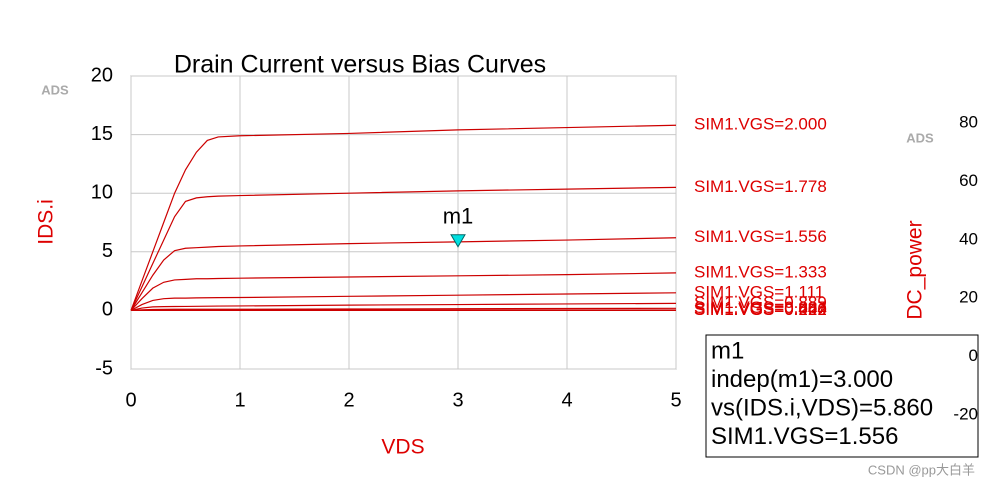  What do you see at coordinates (675, 400) in the screenshot?
I see `x-tick-label: 5` at bounding box center [675, 400].